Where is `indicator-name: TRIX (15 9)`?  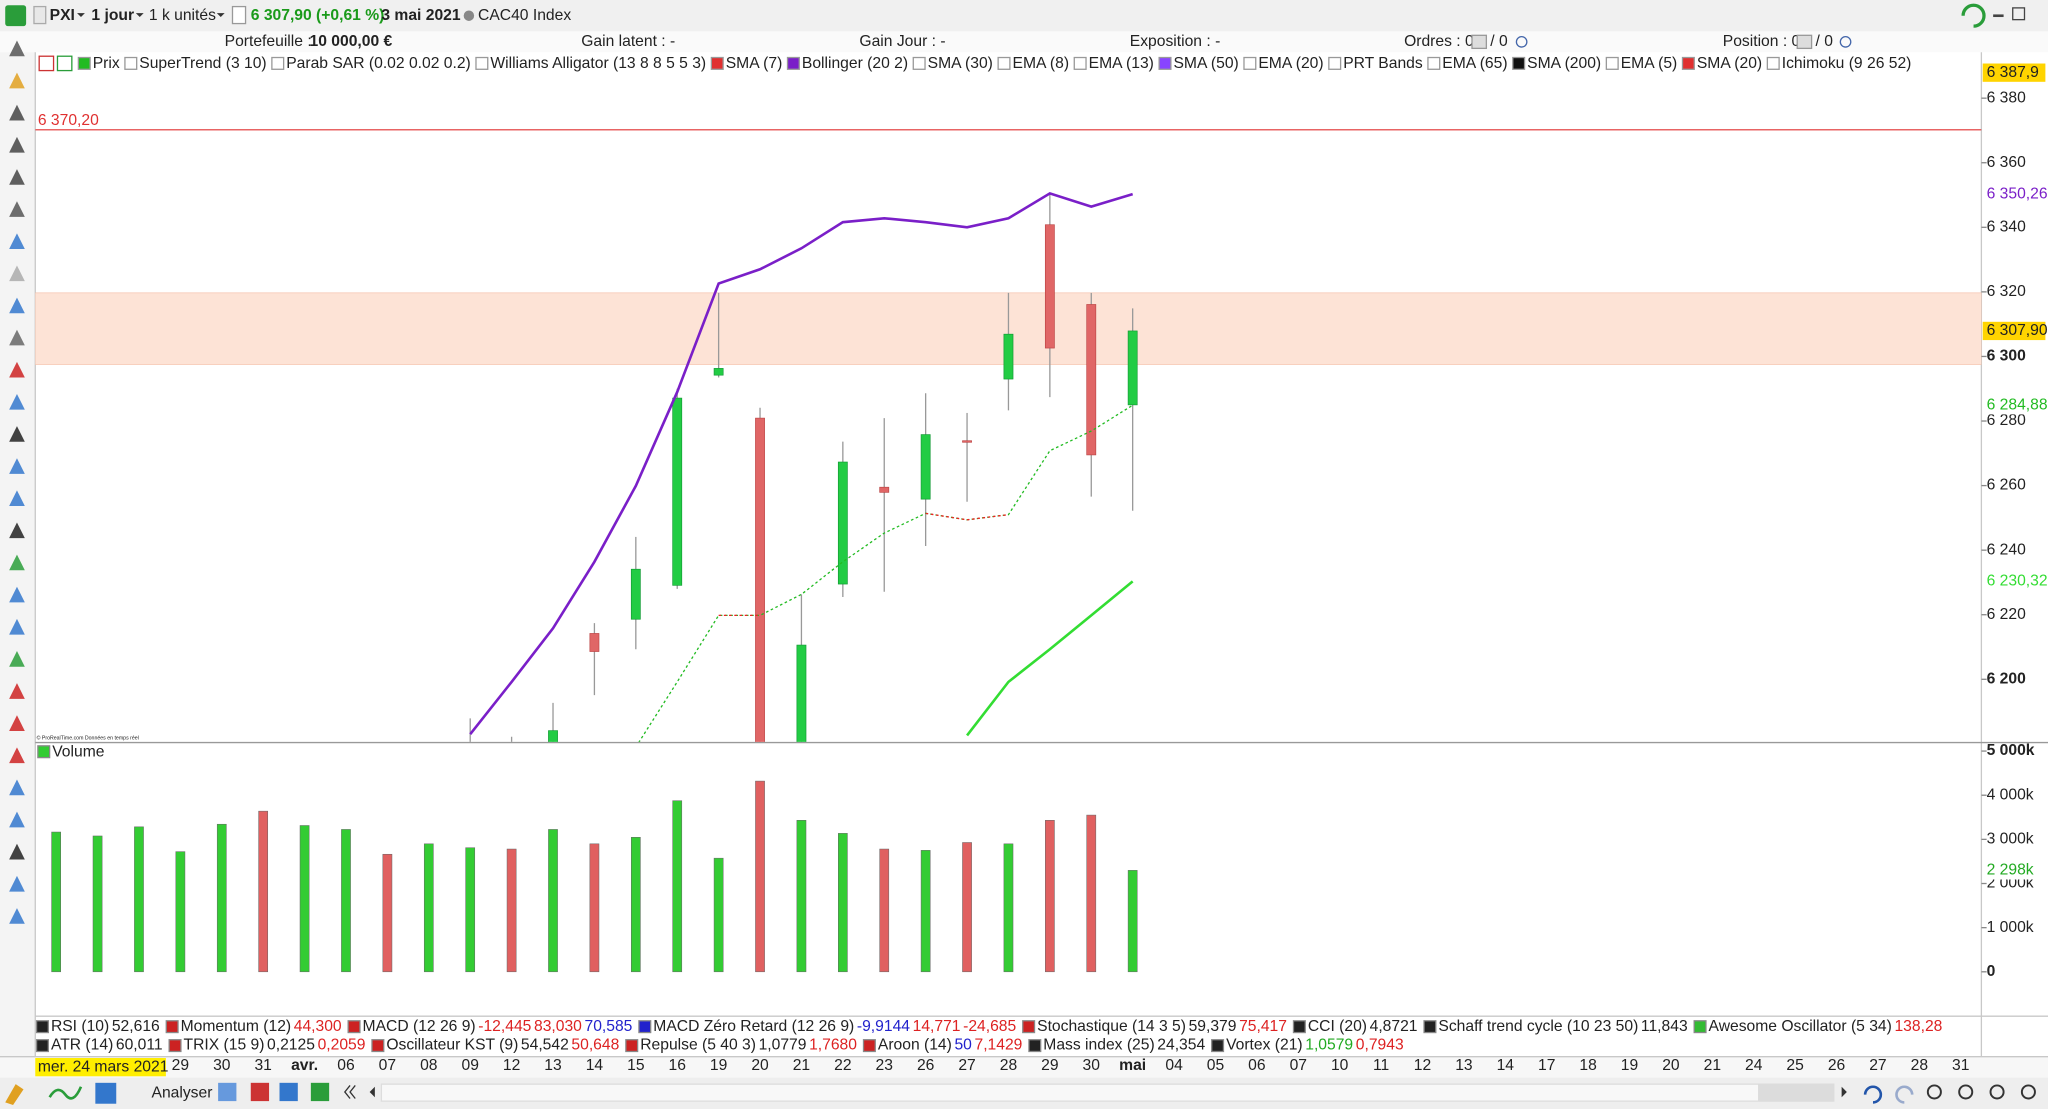 indicator-name: TRIX (15 9) is located at coordinates (224, 1045).